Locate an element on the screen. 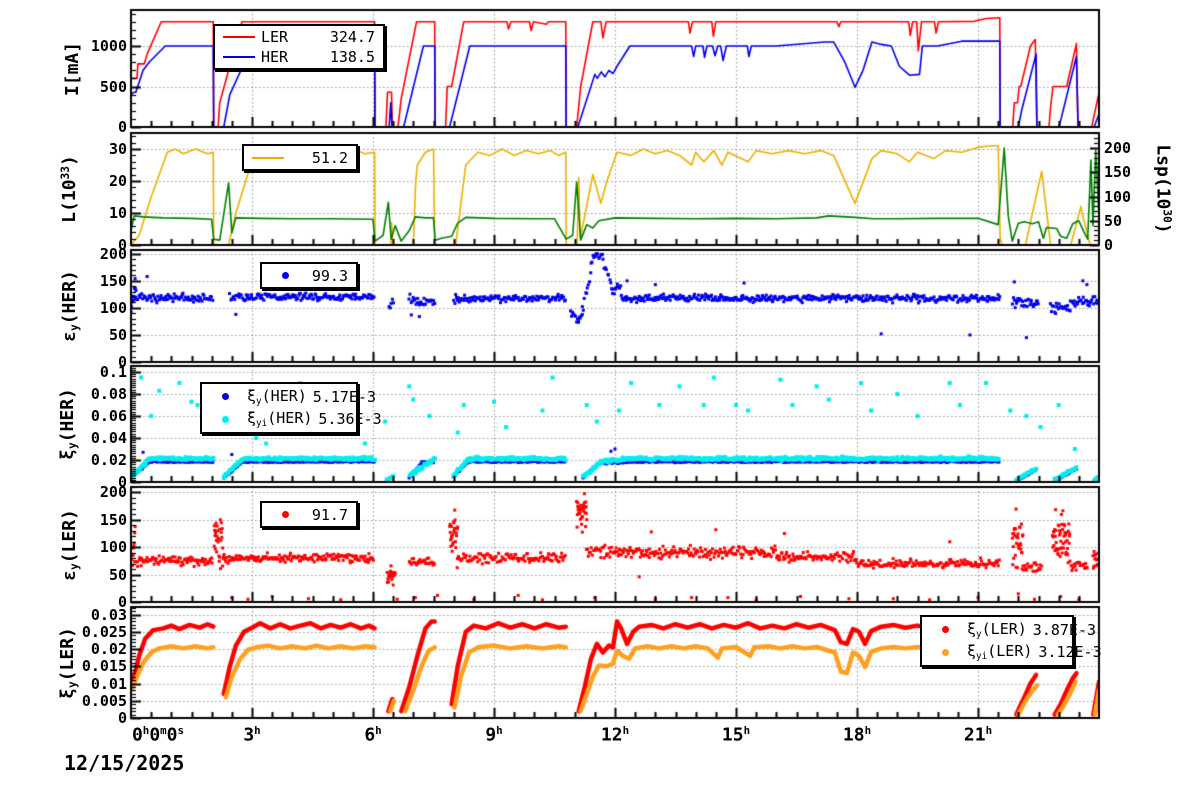 The width and height of the screenshot is (1200, 798). xiy-ler-dot-marker is located at coordinates (945, 630).